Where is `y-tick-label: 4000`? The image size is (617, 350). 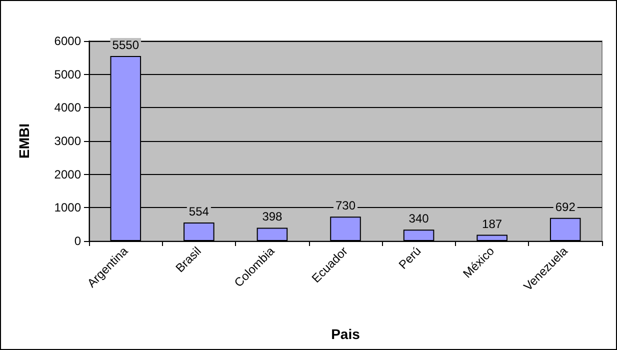 y-tick-label: 4000 is located at coordinates (68, 107).